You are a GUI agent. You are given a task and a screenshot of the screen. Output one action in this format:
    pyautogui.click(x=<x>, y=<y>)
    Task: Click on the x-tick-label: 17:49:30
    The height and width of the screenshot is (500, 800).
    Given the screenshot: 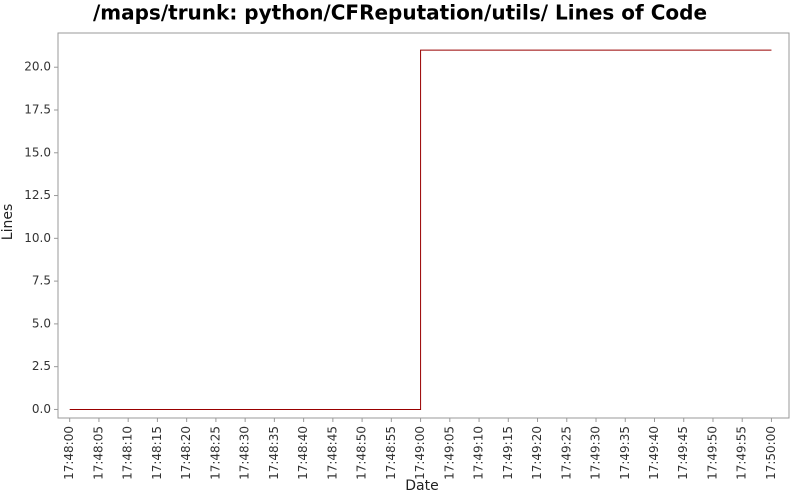 What is the action you would take?
    pyautogui.click(x=596, y=453)
    